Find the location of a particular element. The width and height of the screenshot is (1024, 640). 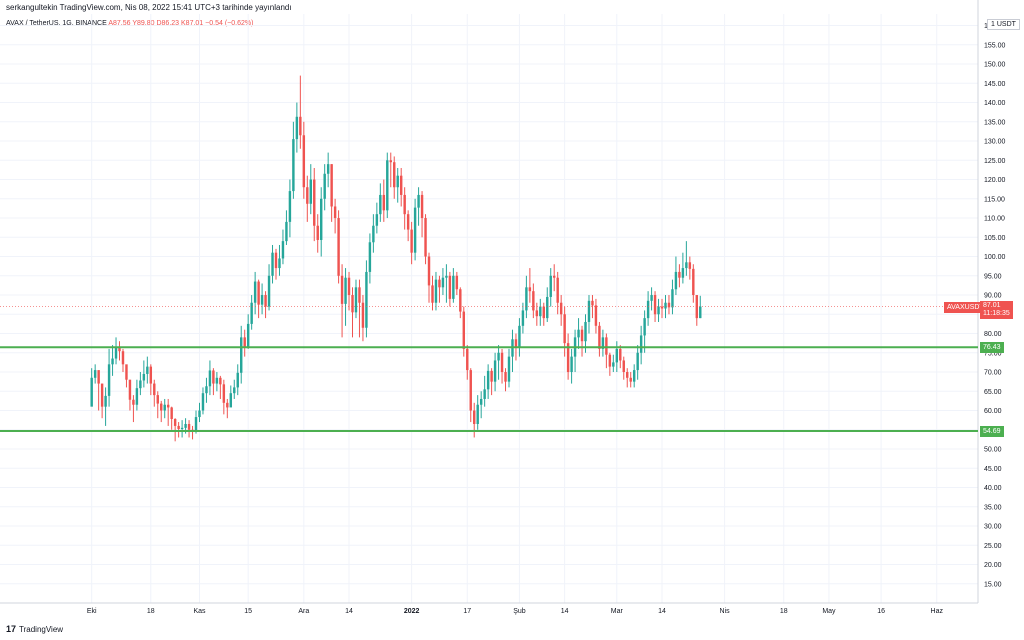

x-tick-label: 17 is located at coordinates (467, 611).